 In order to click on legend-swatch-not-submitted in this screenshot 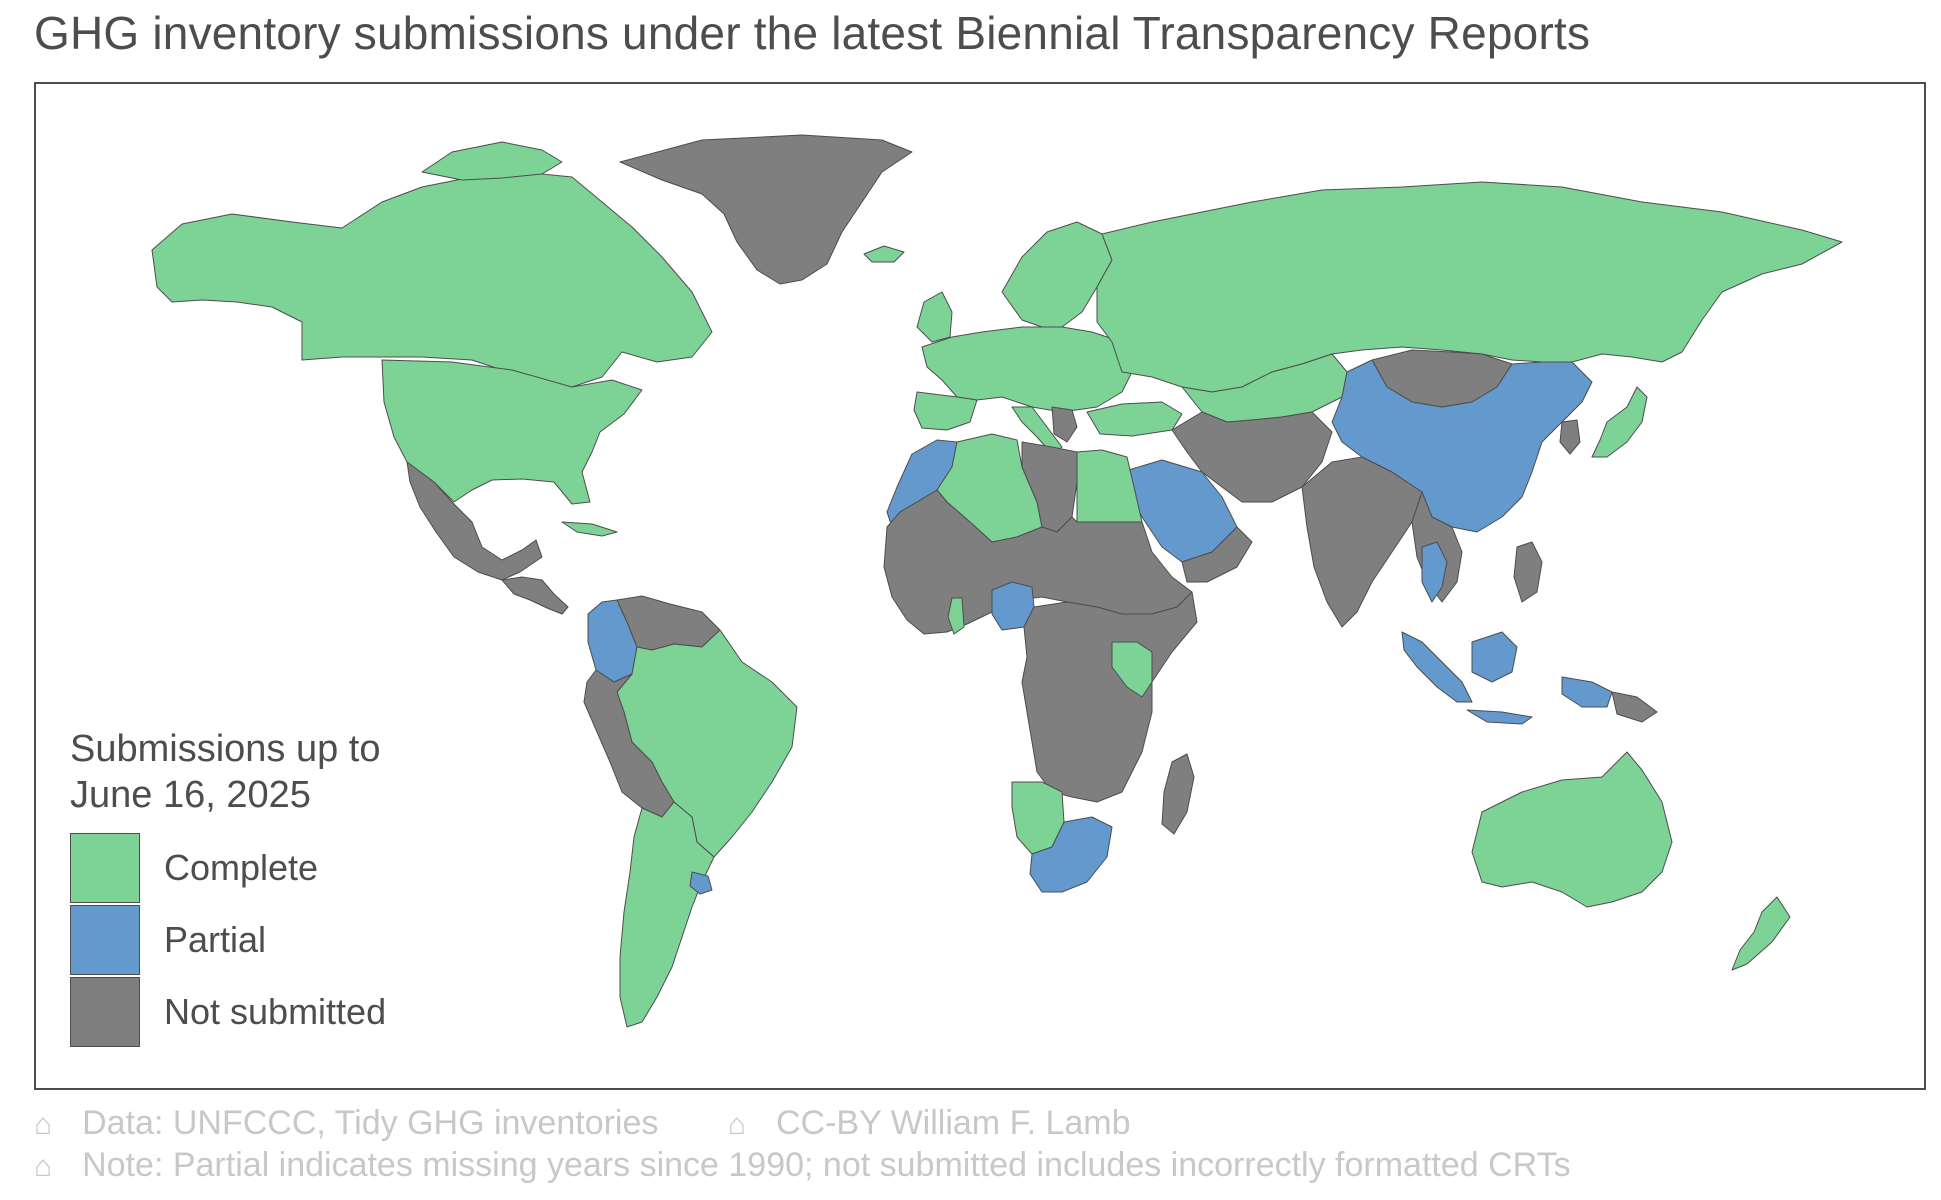, I will do `click(105, 1012)`.